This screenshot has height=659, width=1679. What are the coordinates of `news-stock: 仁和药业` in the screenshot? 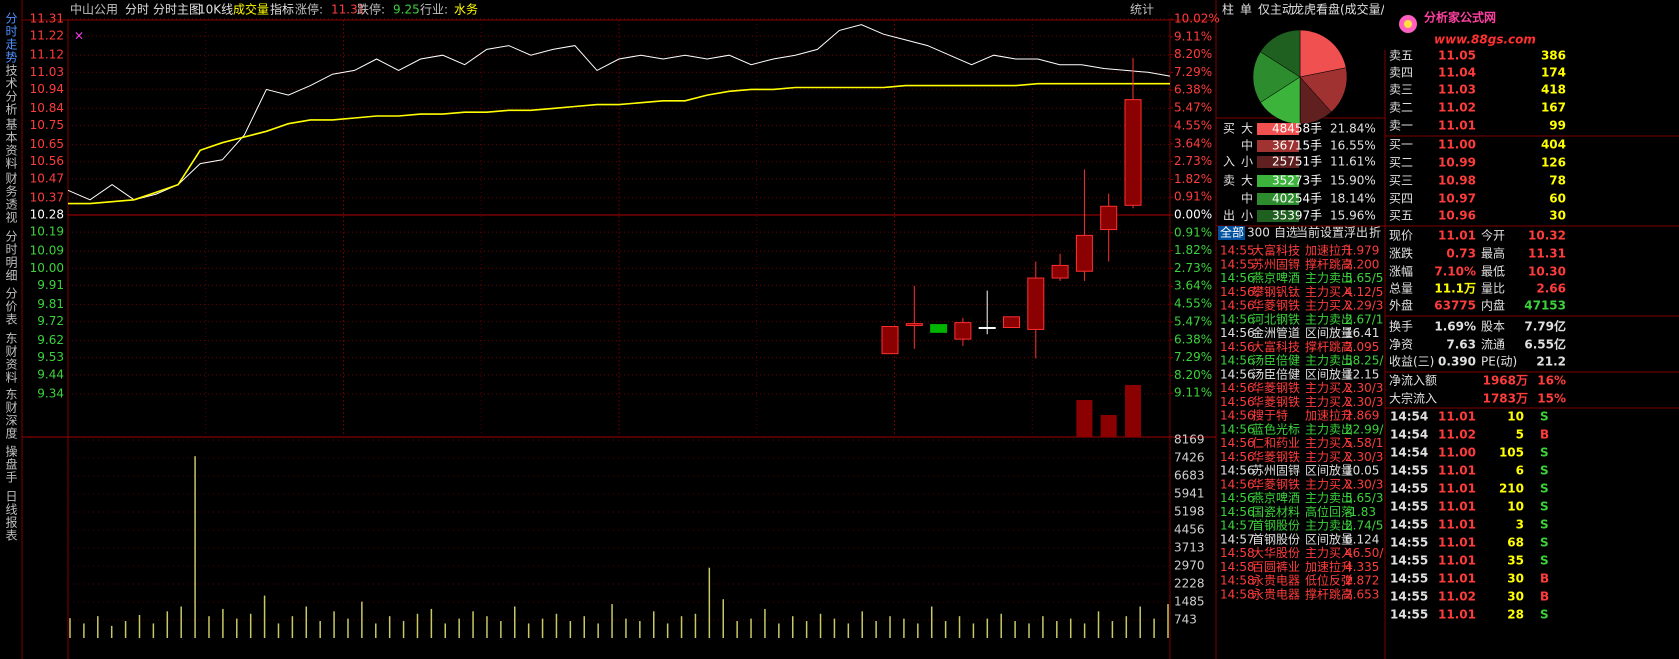 It's located at (1276, 443).